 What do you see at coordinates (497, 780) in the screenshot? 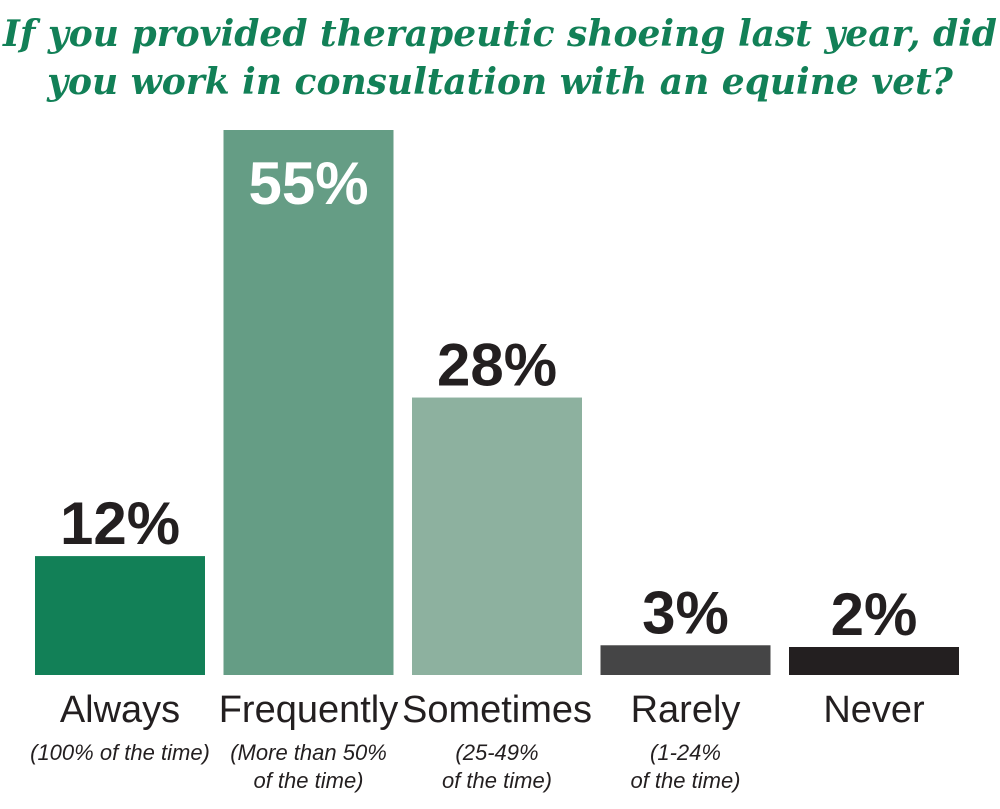
I see `category-sublabel-sometimes: of the time)` at bounding box center [497, 780].